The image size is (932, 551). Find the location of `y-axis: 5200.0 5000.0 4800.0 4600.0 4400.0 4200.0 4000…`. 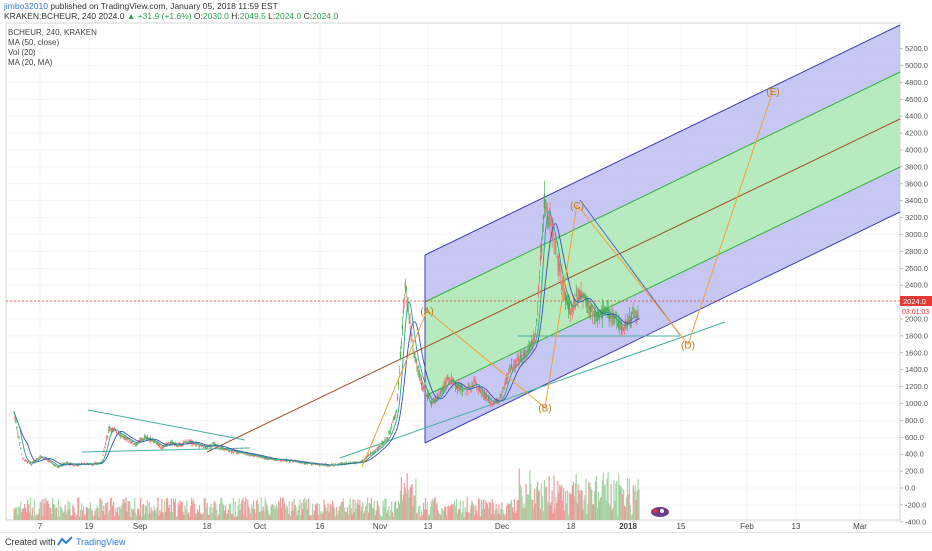

y-axis: 5200.0 5000.0 4800.0 4600.0 4400.0 4200.0 4000… is located at coordinates (914, 285).